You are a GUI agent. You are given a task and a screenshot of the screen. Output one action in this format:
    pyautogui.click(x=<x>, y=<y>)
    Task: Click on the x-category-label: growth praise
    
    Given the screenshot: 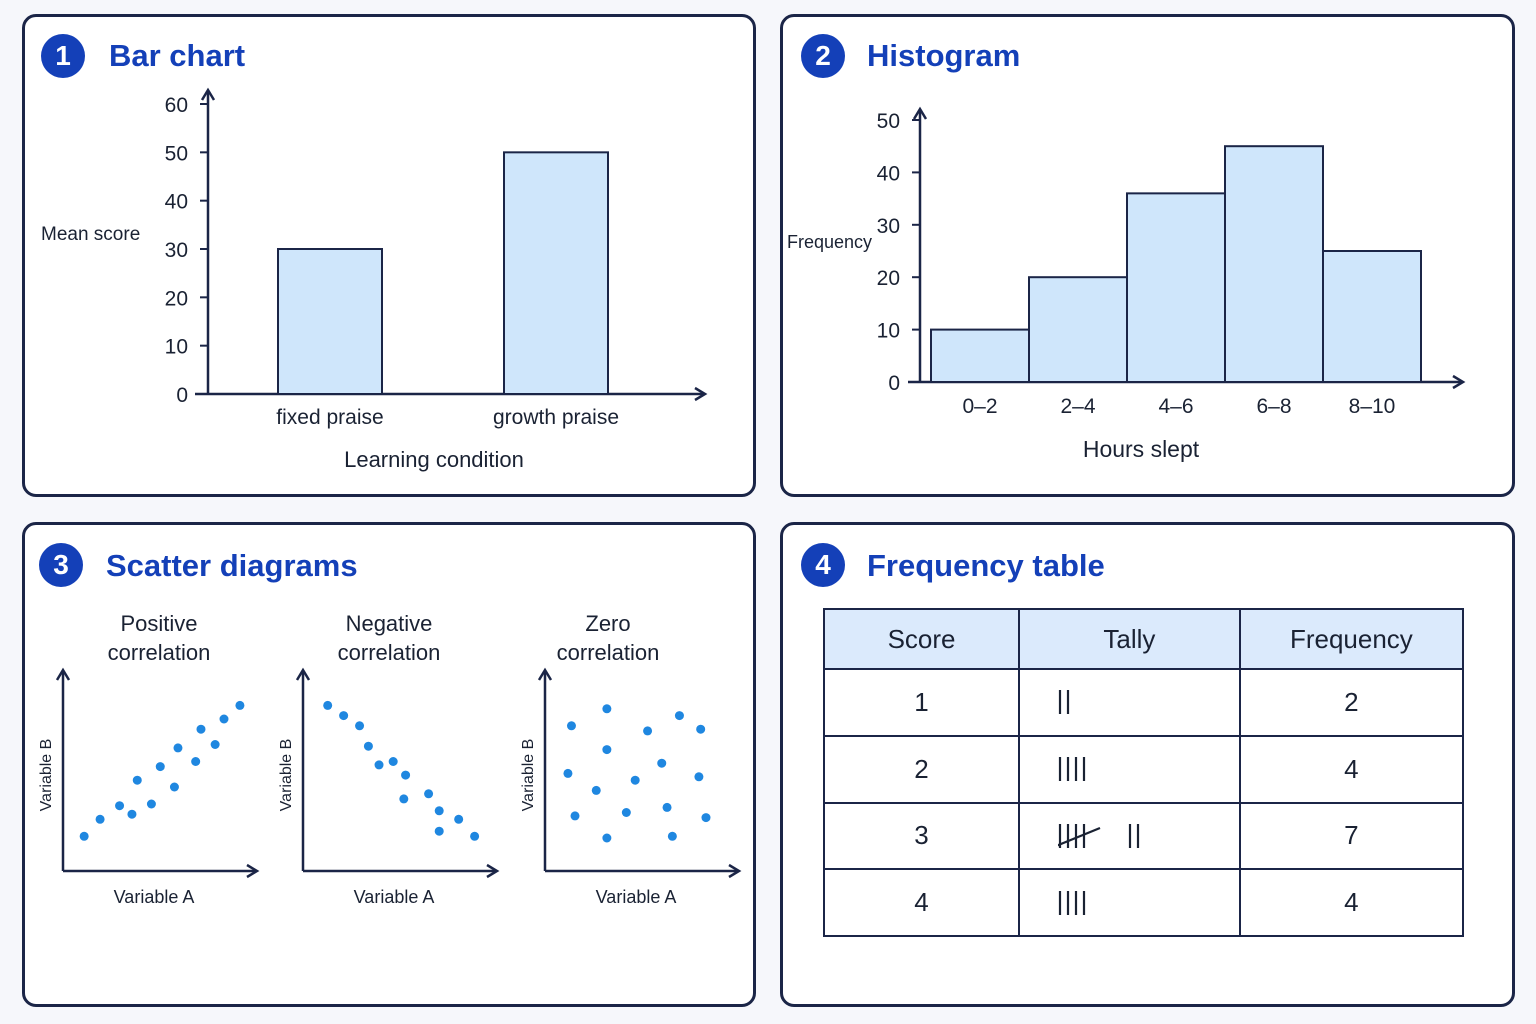 What is the action you would take?
    pyautogui.click(x=556, y=417)
    